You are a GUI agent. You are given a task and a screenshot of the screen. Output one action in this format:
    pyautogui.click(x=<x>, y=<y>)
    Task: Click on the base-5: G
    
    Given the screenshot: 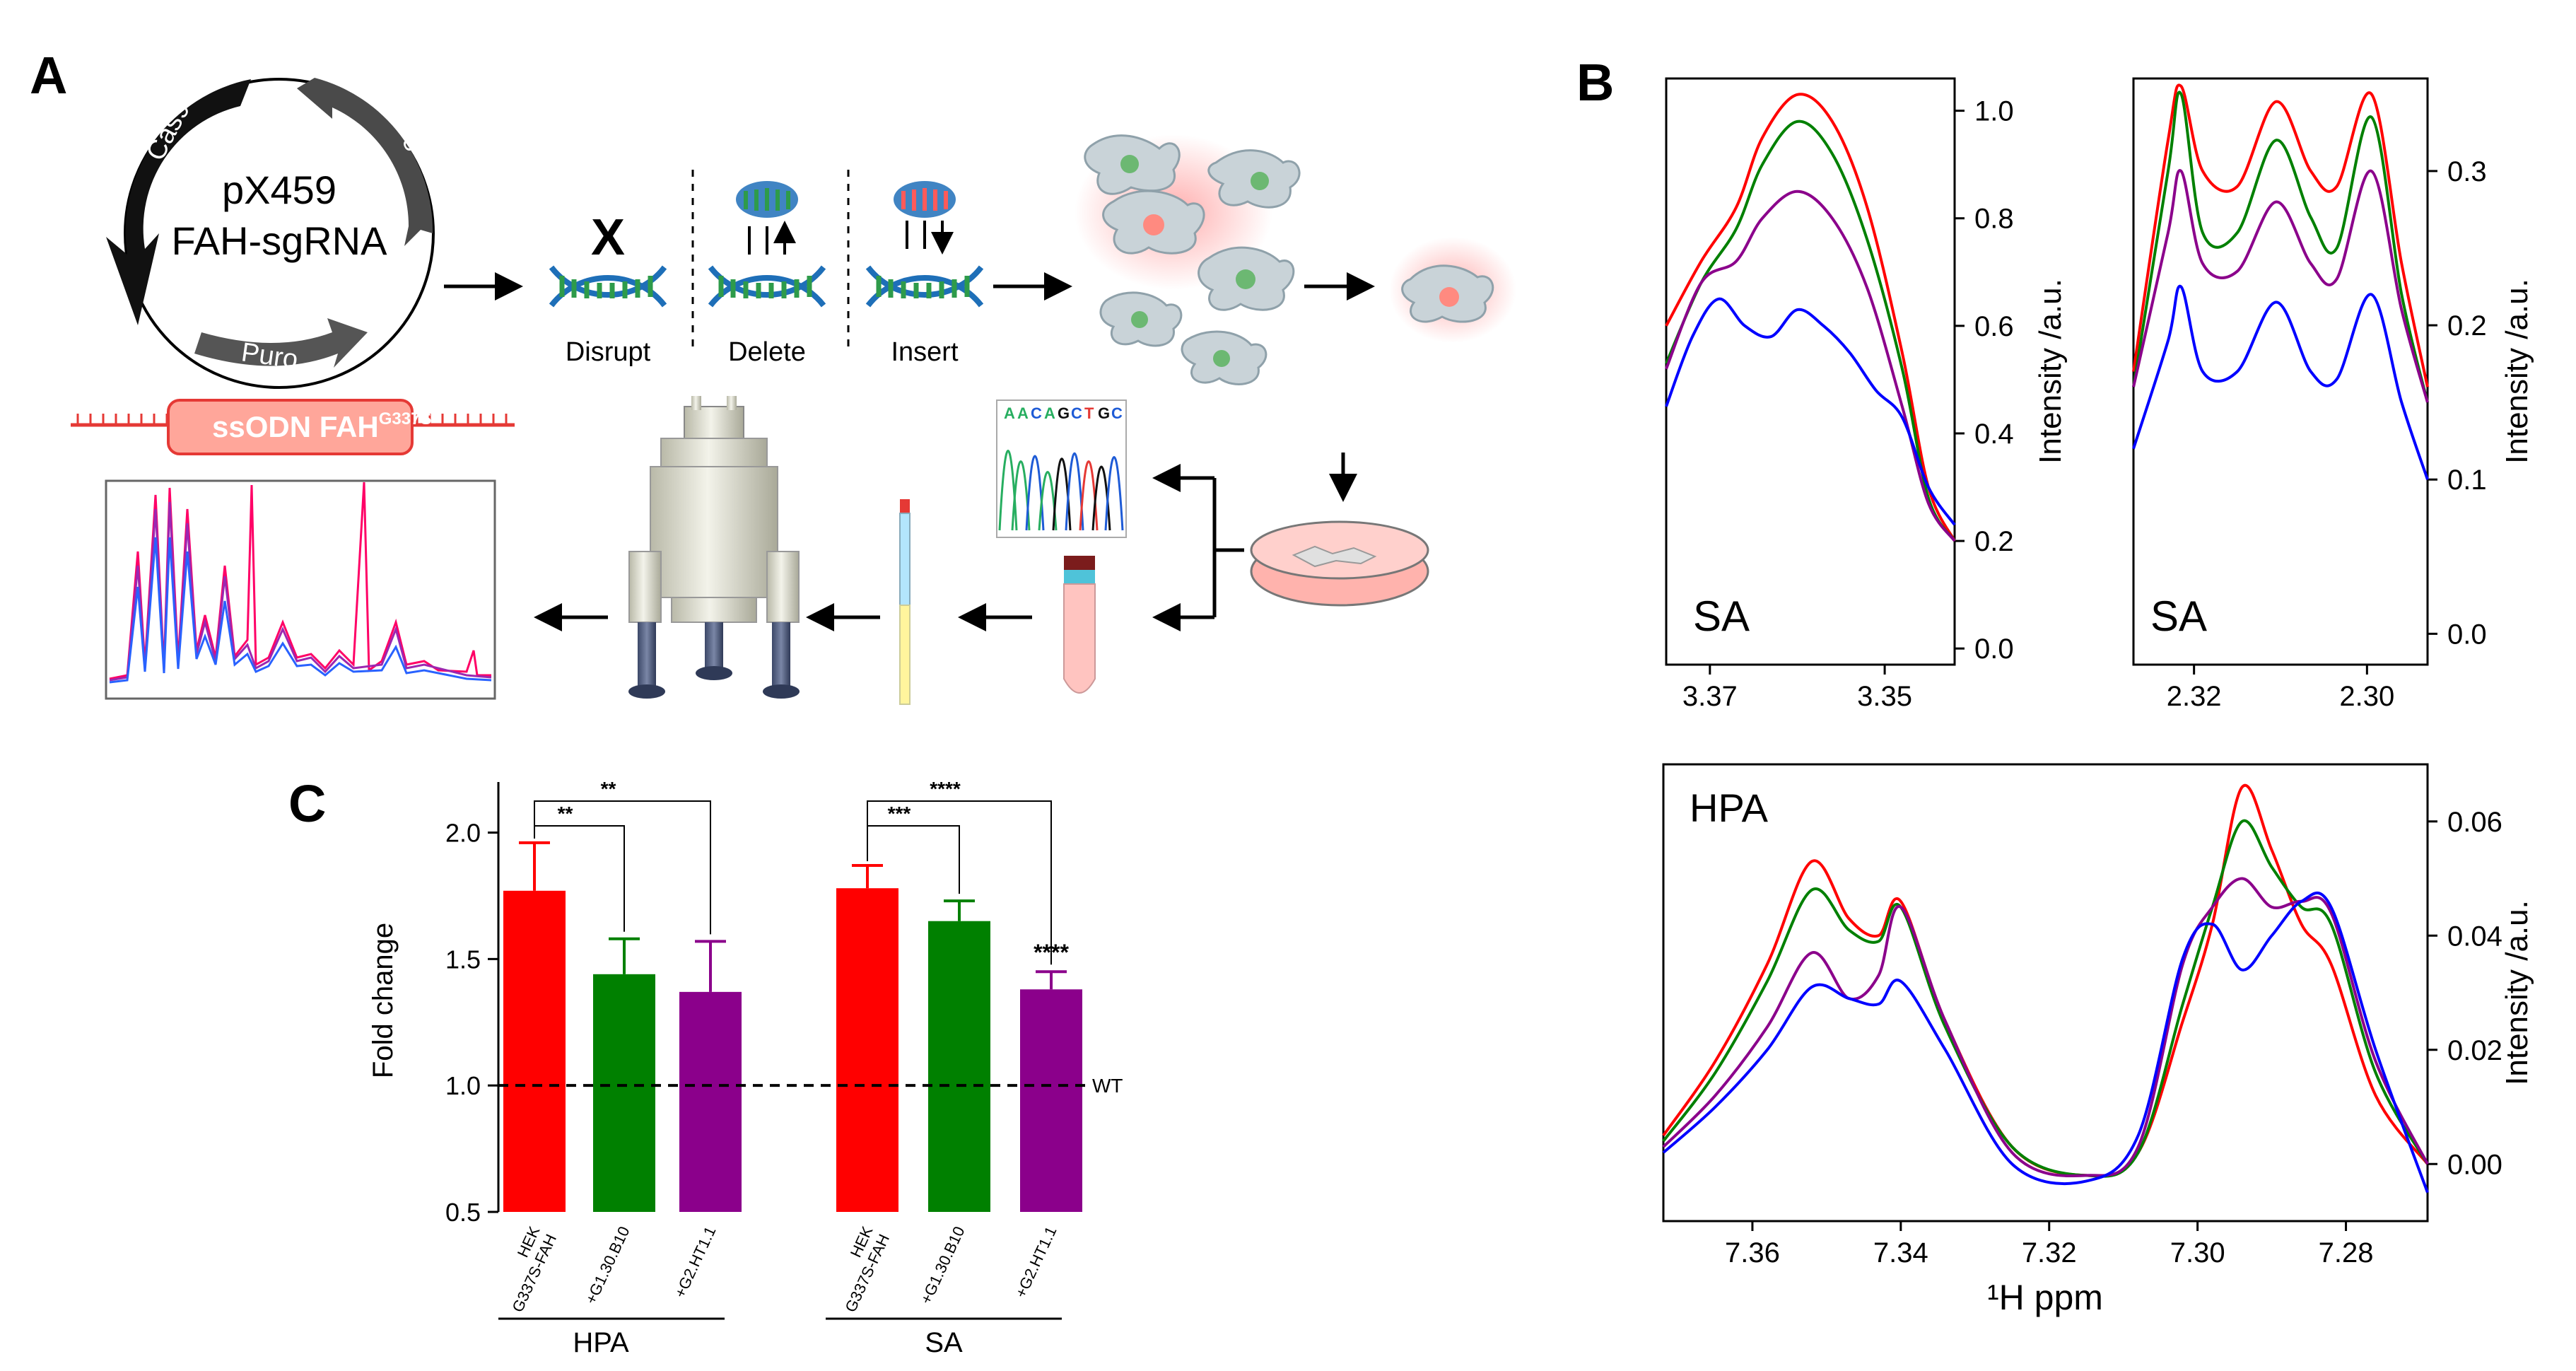 What is the action you would take?
    pyautogui.click(x=1064, y=413)
    